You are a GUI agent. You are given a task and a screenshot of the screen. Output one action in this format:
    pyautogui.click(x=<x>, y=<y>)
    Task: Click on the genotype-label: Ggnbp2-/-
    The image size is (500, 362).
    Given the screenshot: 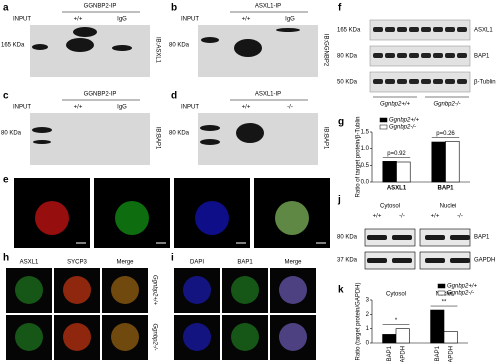 What is the action you would take?
    pyautogui.click(x=446, y=105)
    